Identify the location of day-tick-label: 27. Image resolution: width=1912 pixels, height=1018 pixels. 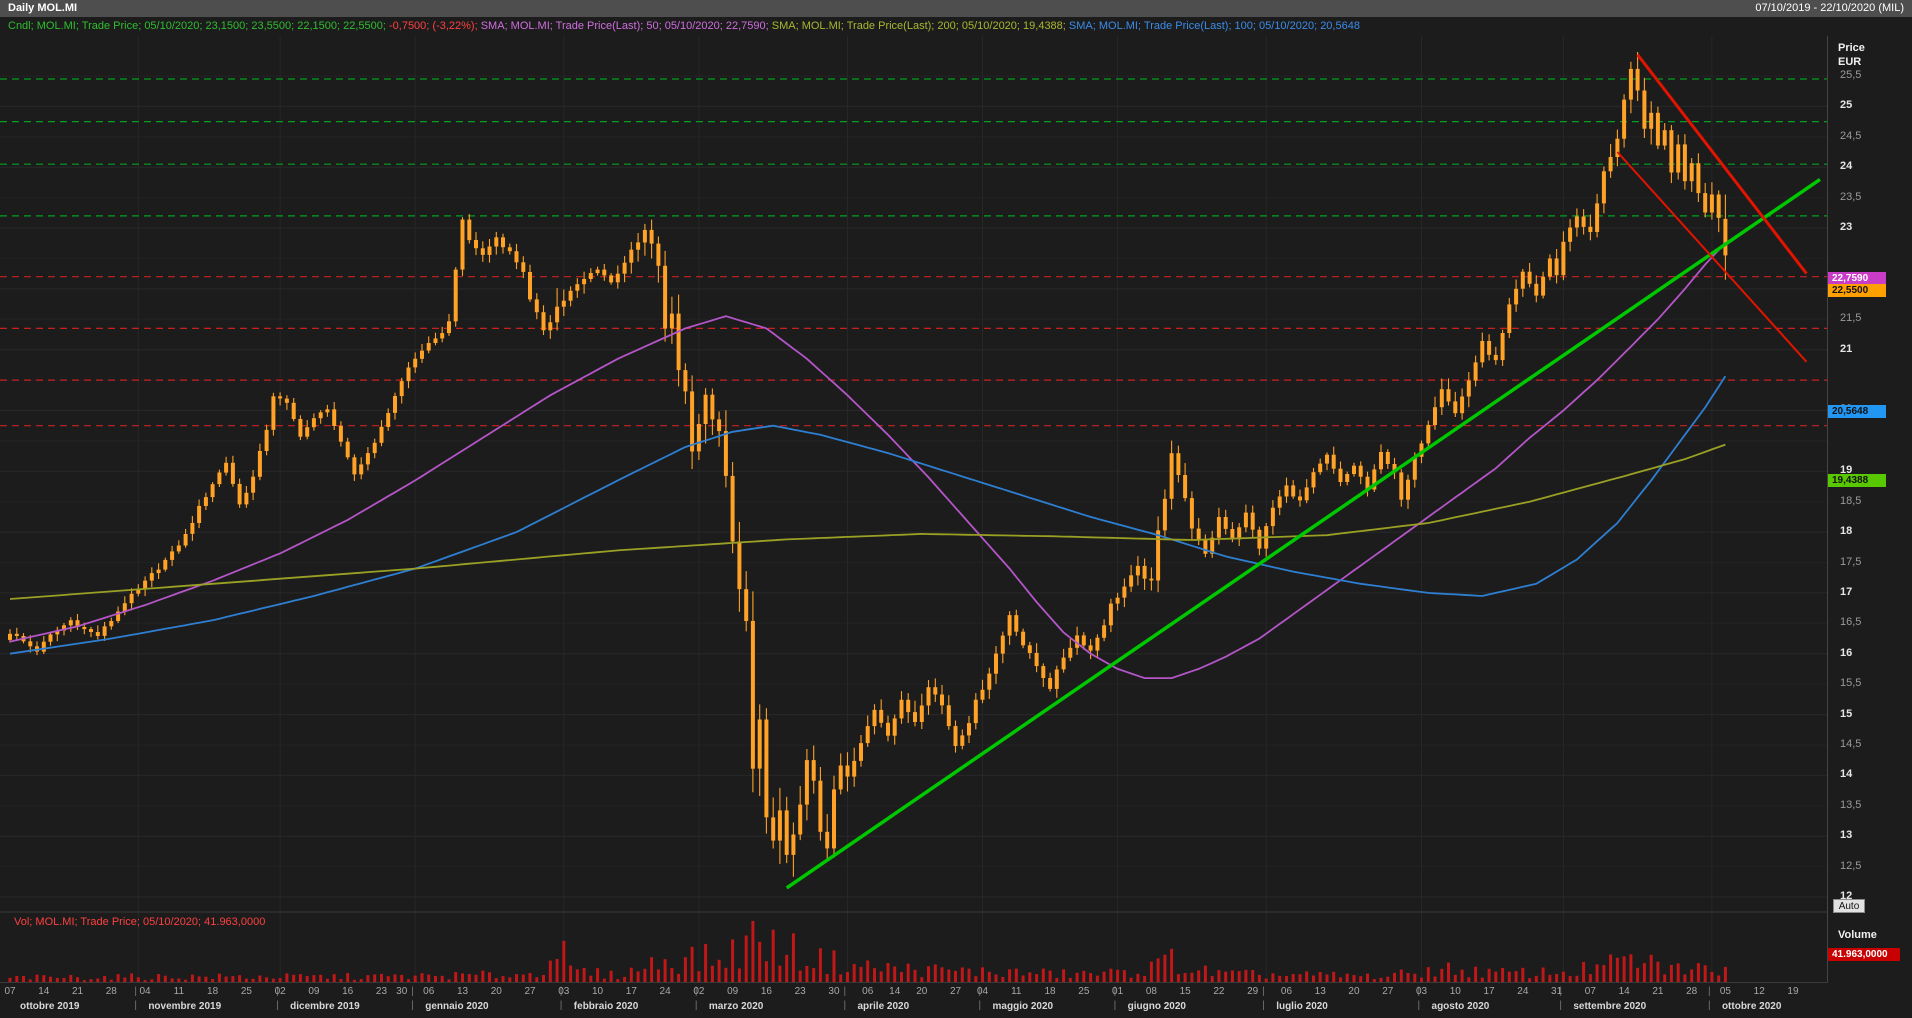
(1388, 991).